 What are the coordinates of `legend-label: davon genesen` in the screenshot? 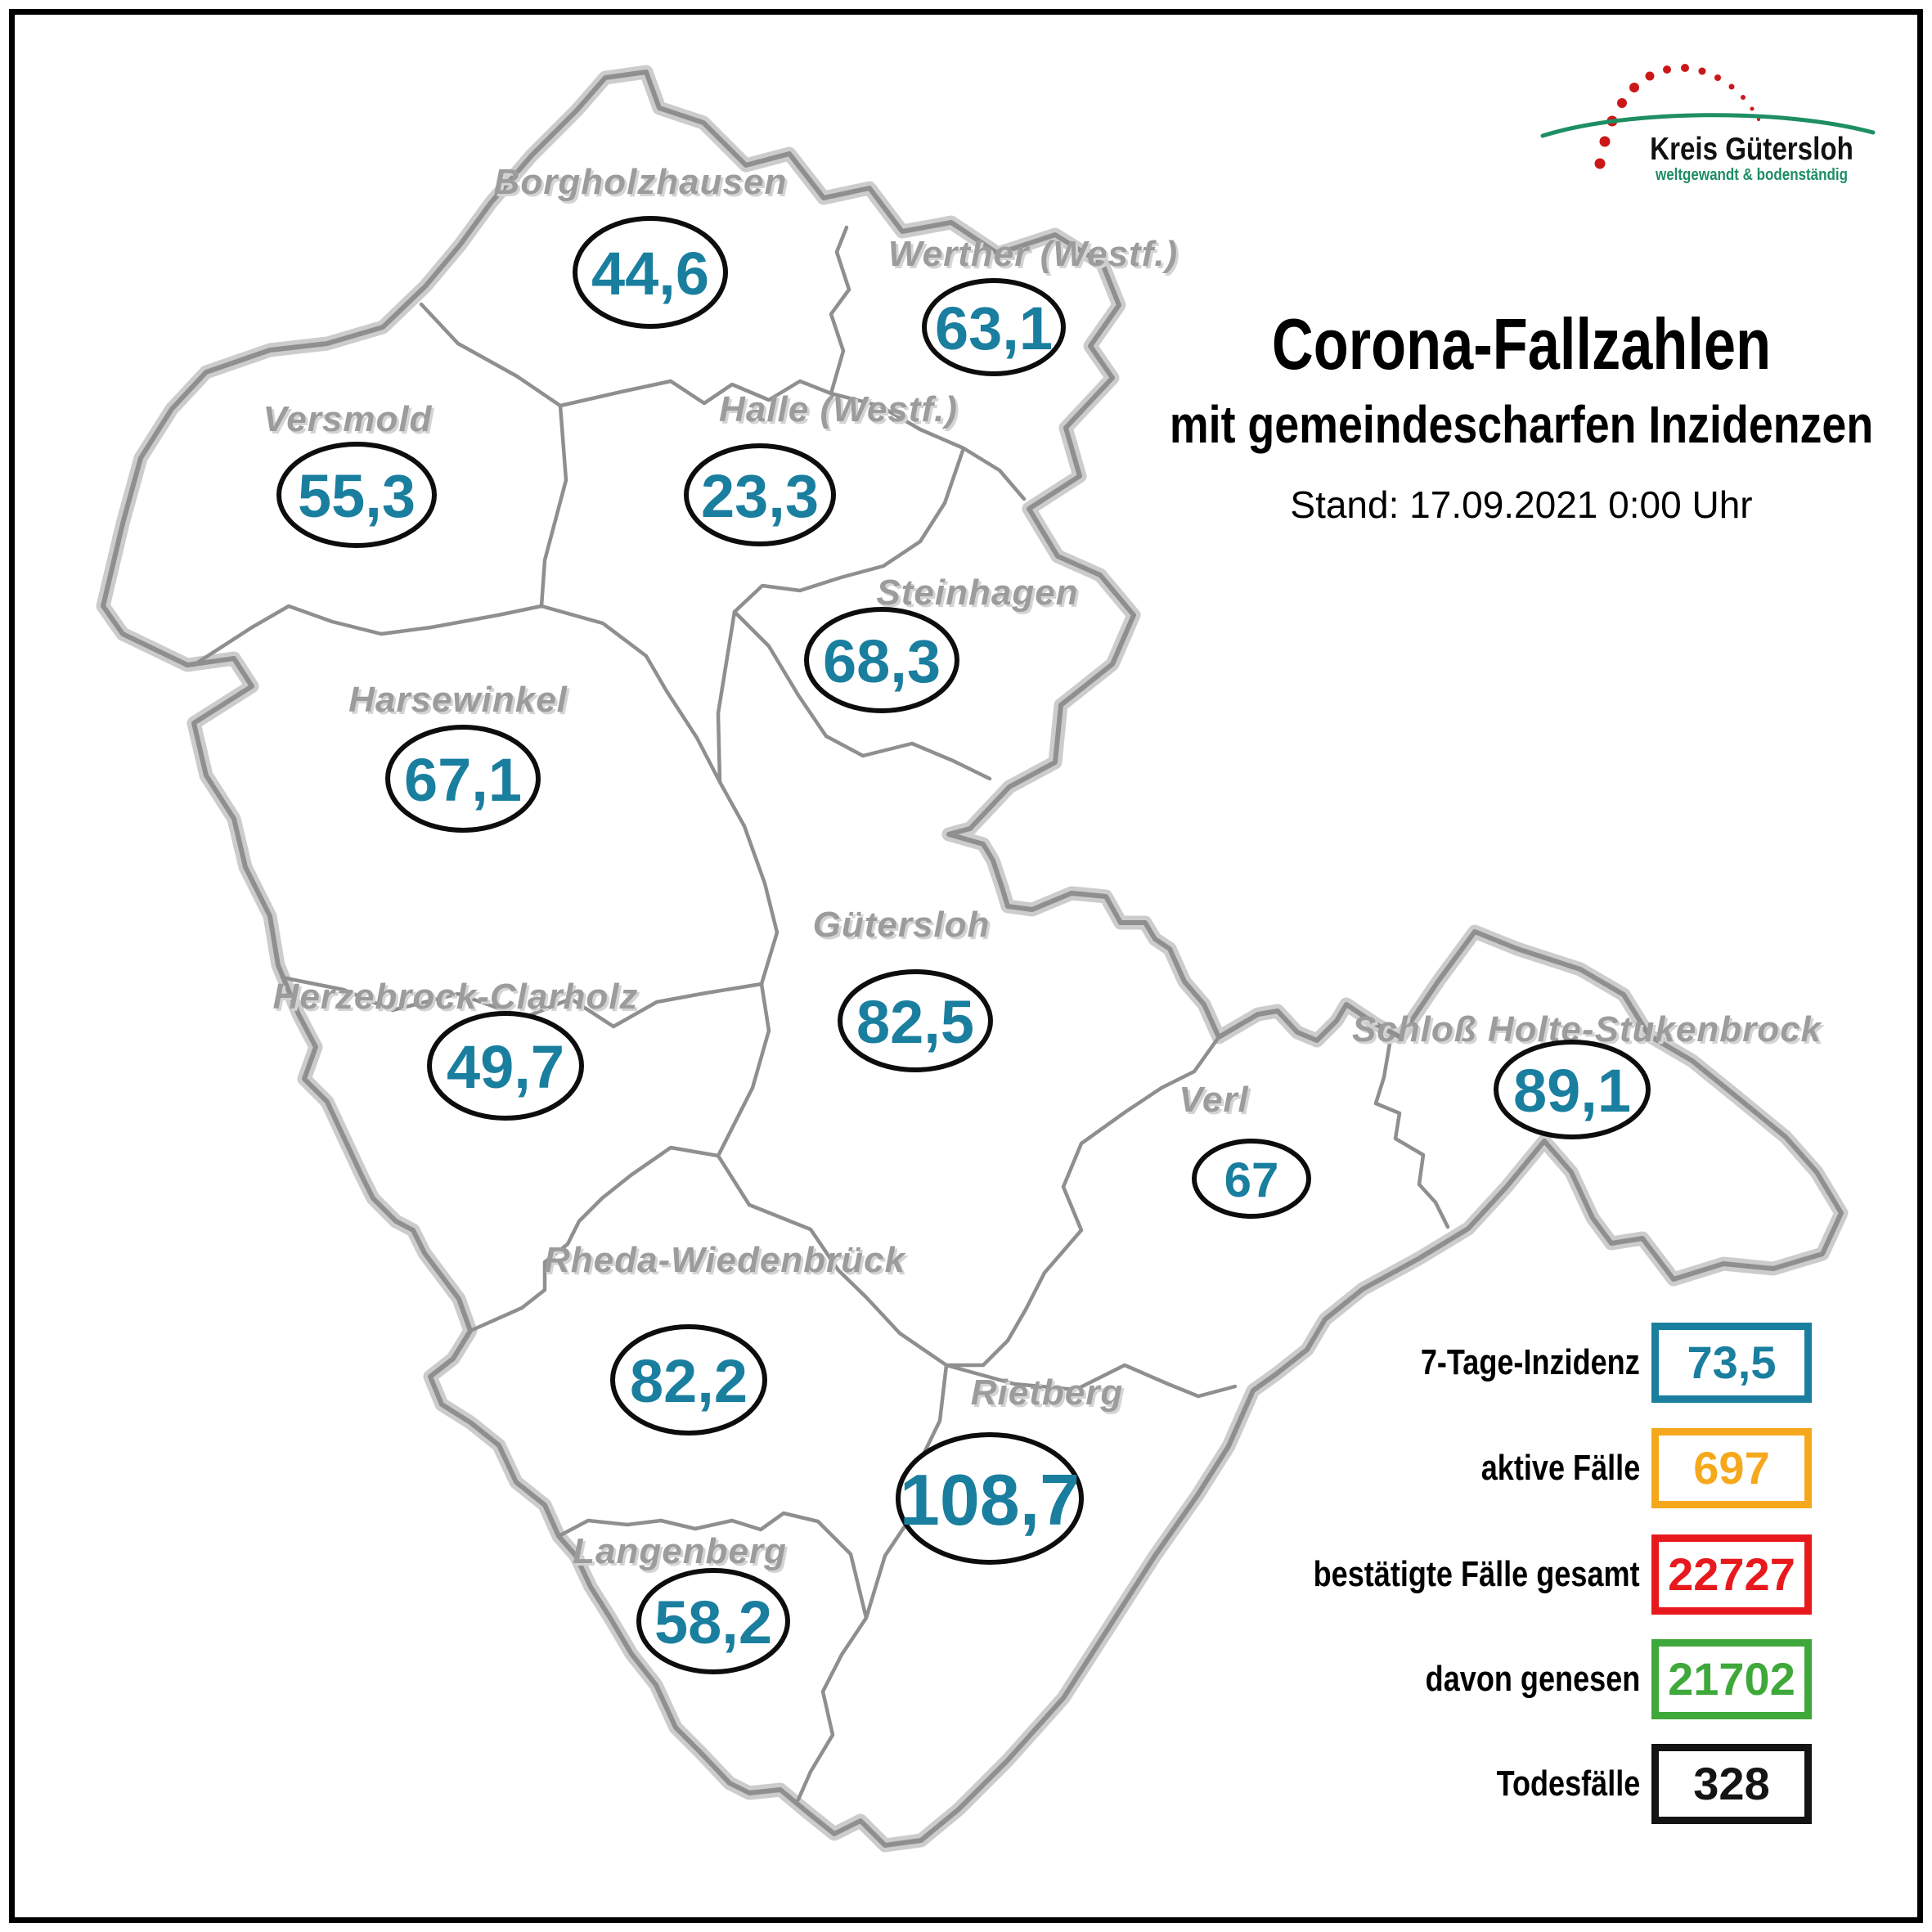 It's located at (1533, 1679).